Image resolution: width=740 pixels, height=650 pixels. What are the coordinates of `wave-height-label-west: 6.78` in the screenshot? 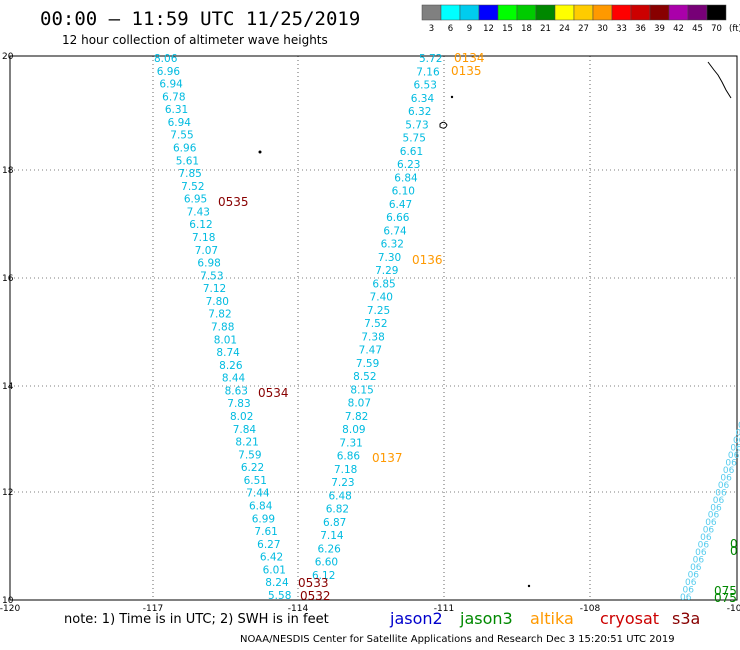 It's located at (173, 97).